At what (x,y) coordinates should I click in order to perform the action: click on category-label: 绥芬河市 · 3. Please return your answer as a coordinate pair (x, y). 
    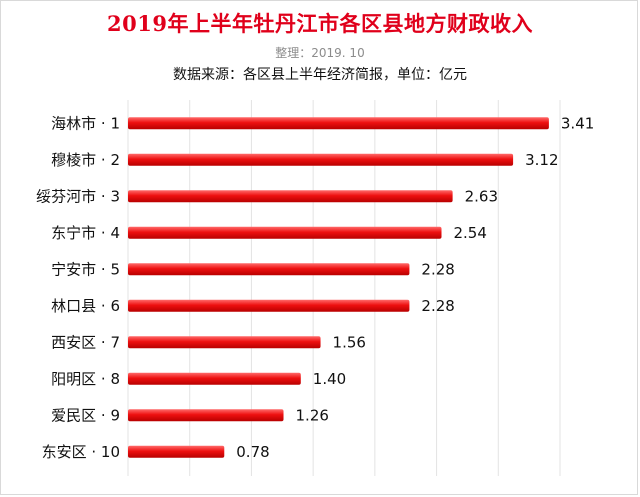
    Looking at the image, I should click on (78, 196).